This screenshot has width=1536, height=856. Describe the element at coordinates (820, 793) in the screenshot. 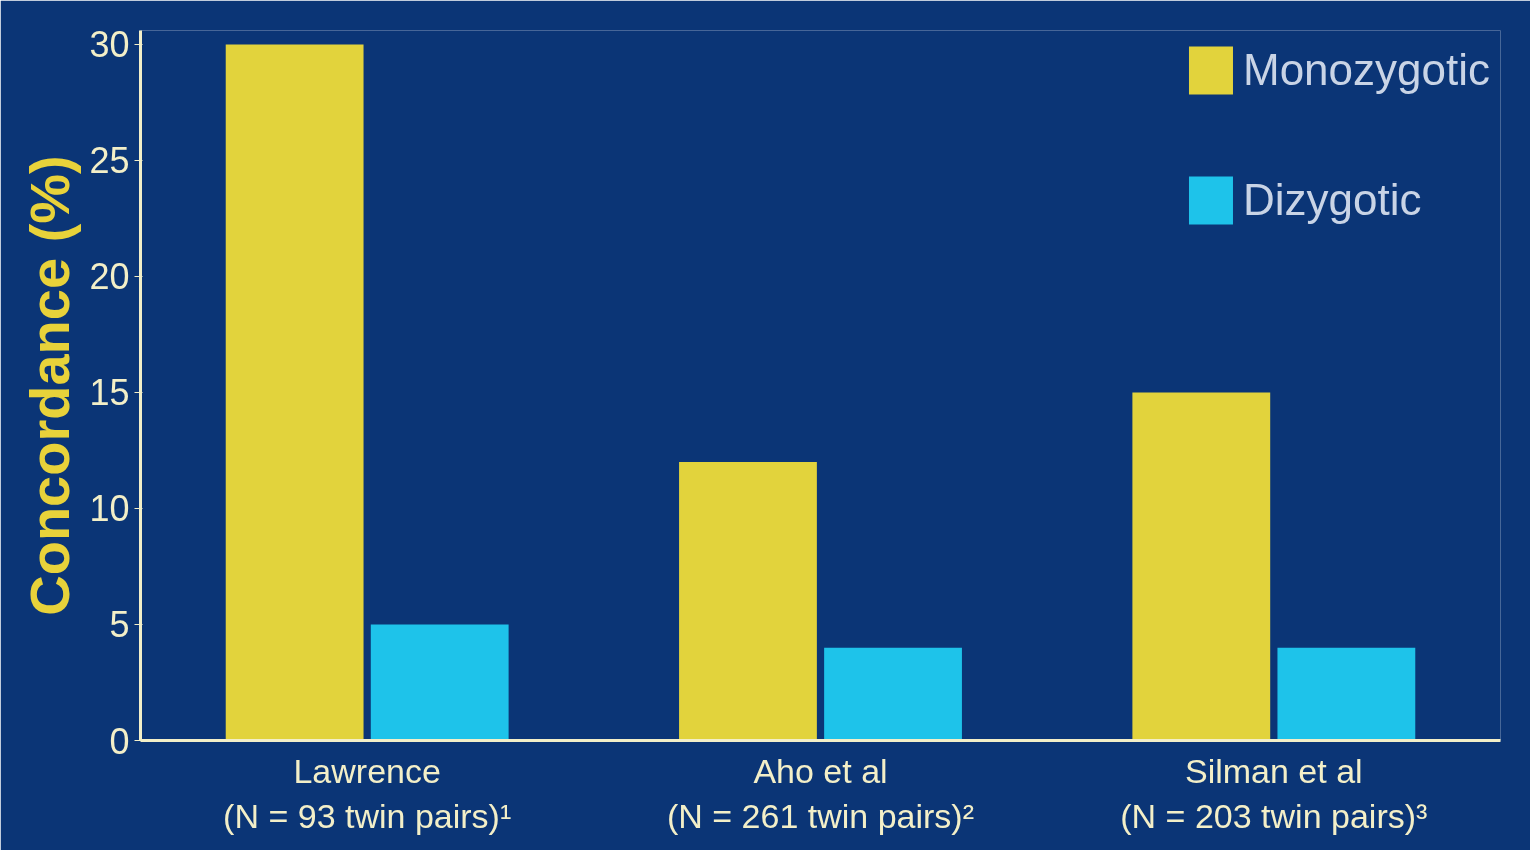

I see `x-tick-label: Aho et al (N = 261 twin pairs)²` at that location.